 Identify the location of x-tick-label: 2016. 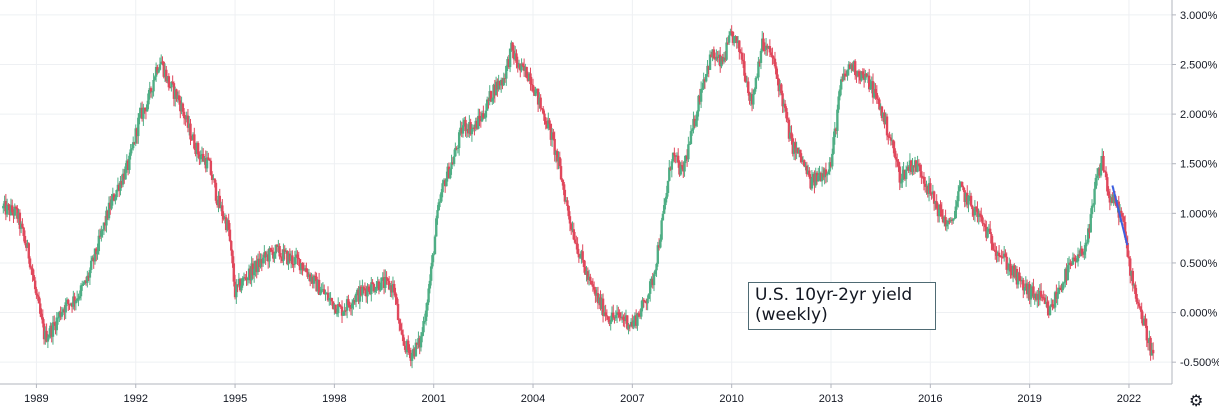
(930, 399).